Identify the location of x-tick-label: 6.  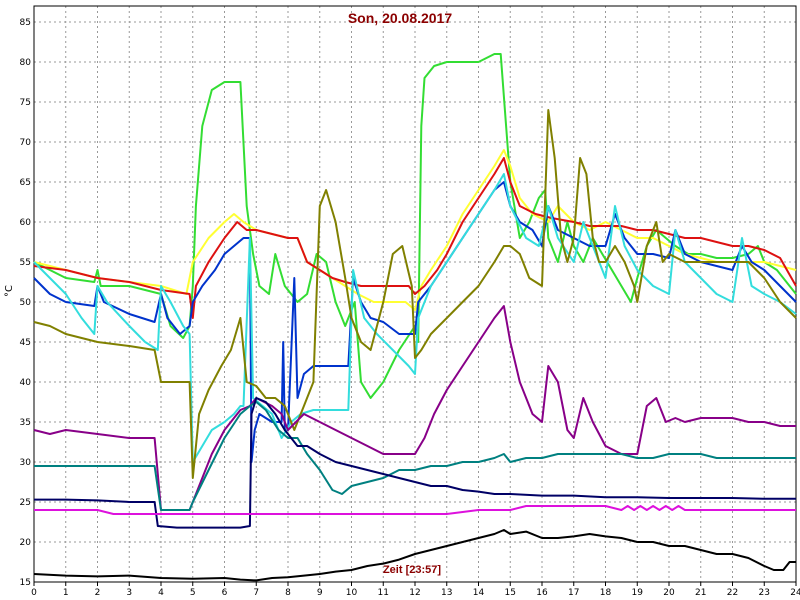
(225, 593).